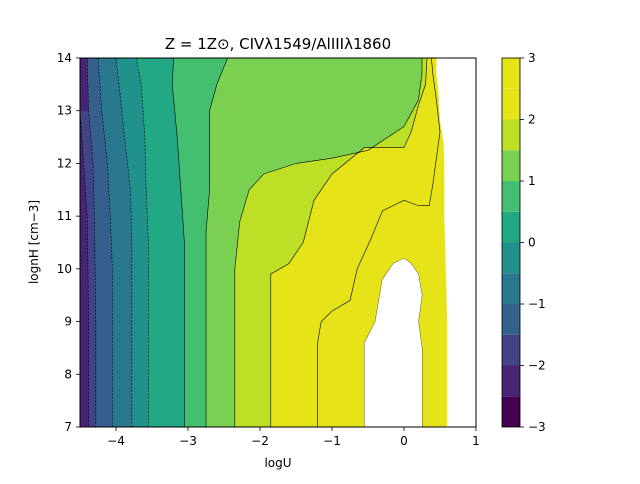 The width and height of the screenshot is (640, 484). Describe the element at coordinates (420, 242) in the screenshot. I see `no-data-regions` at that location.